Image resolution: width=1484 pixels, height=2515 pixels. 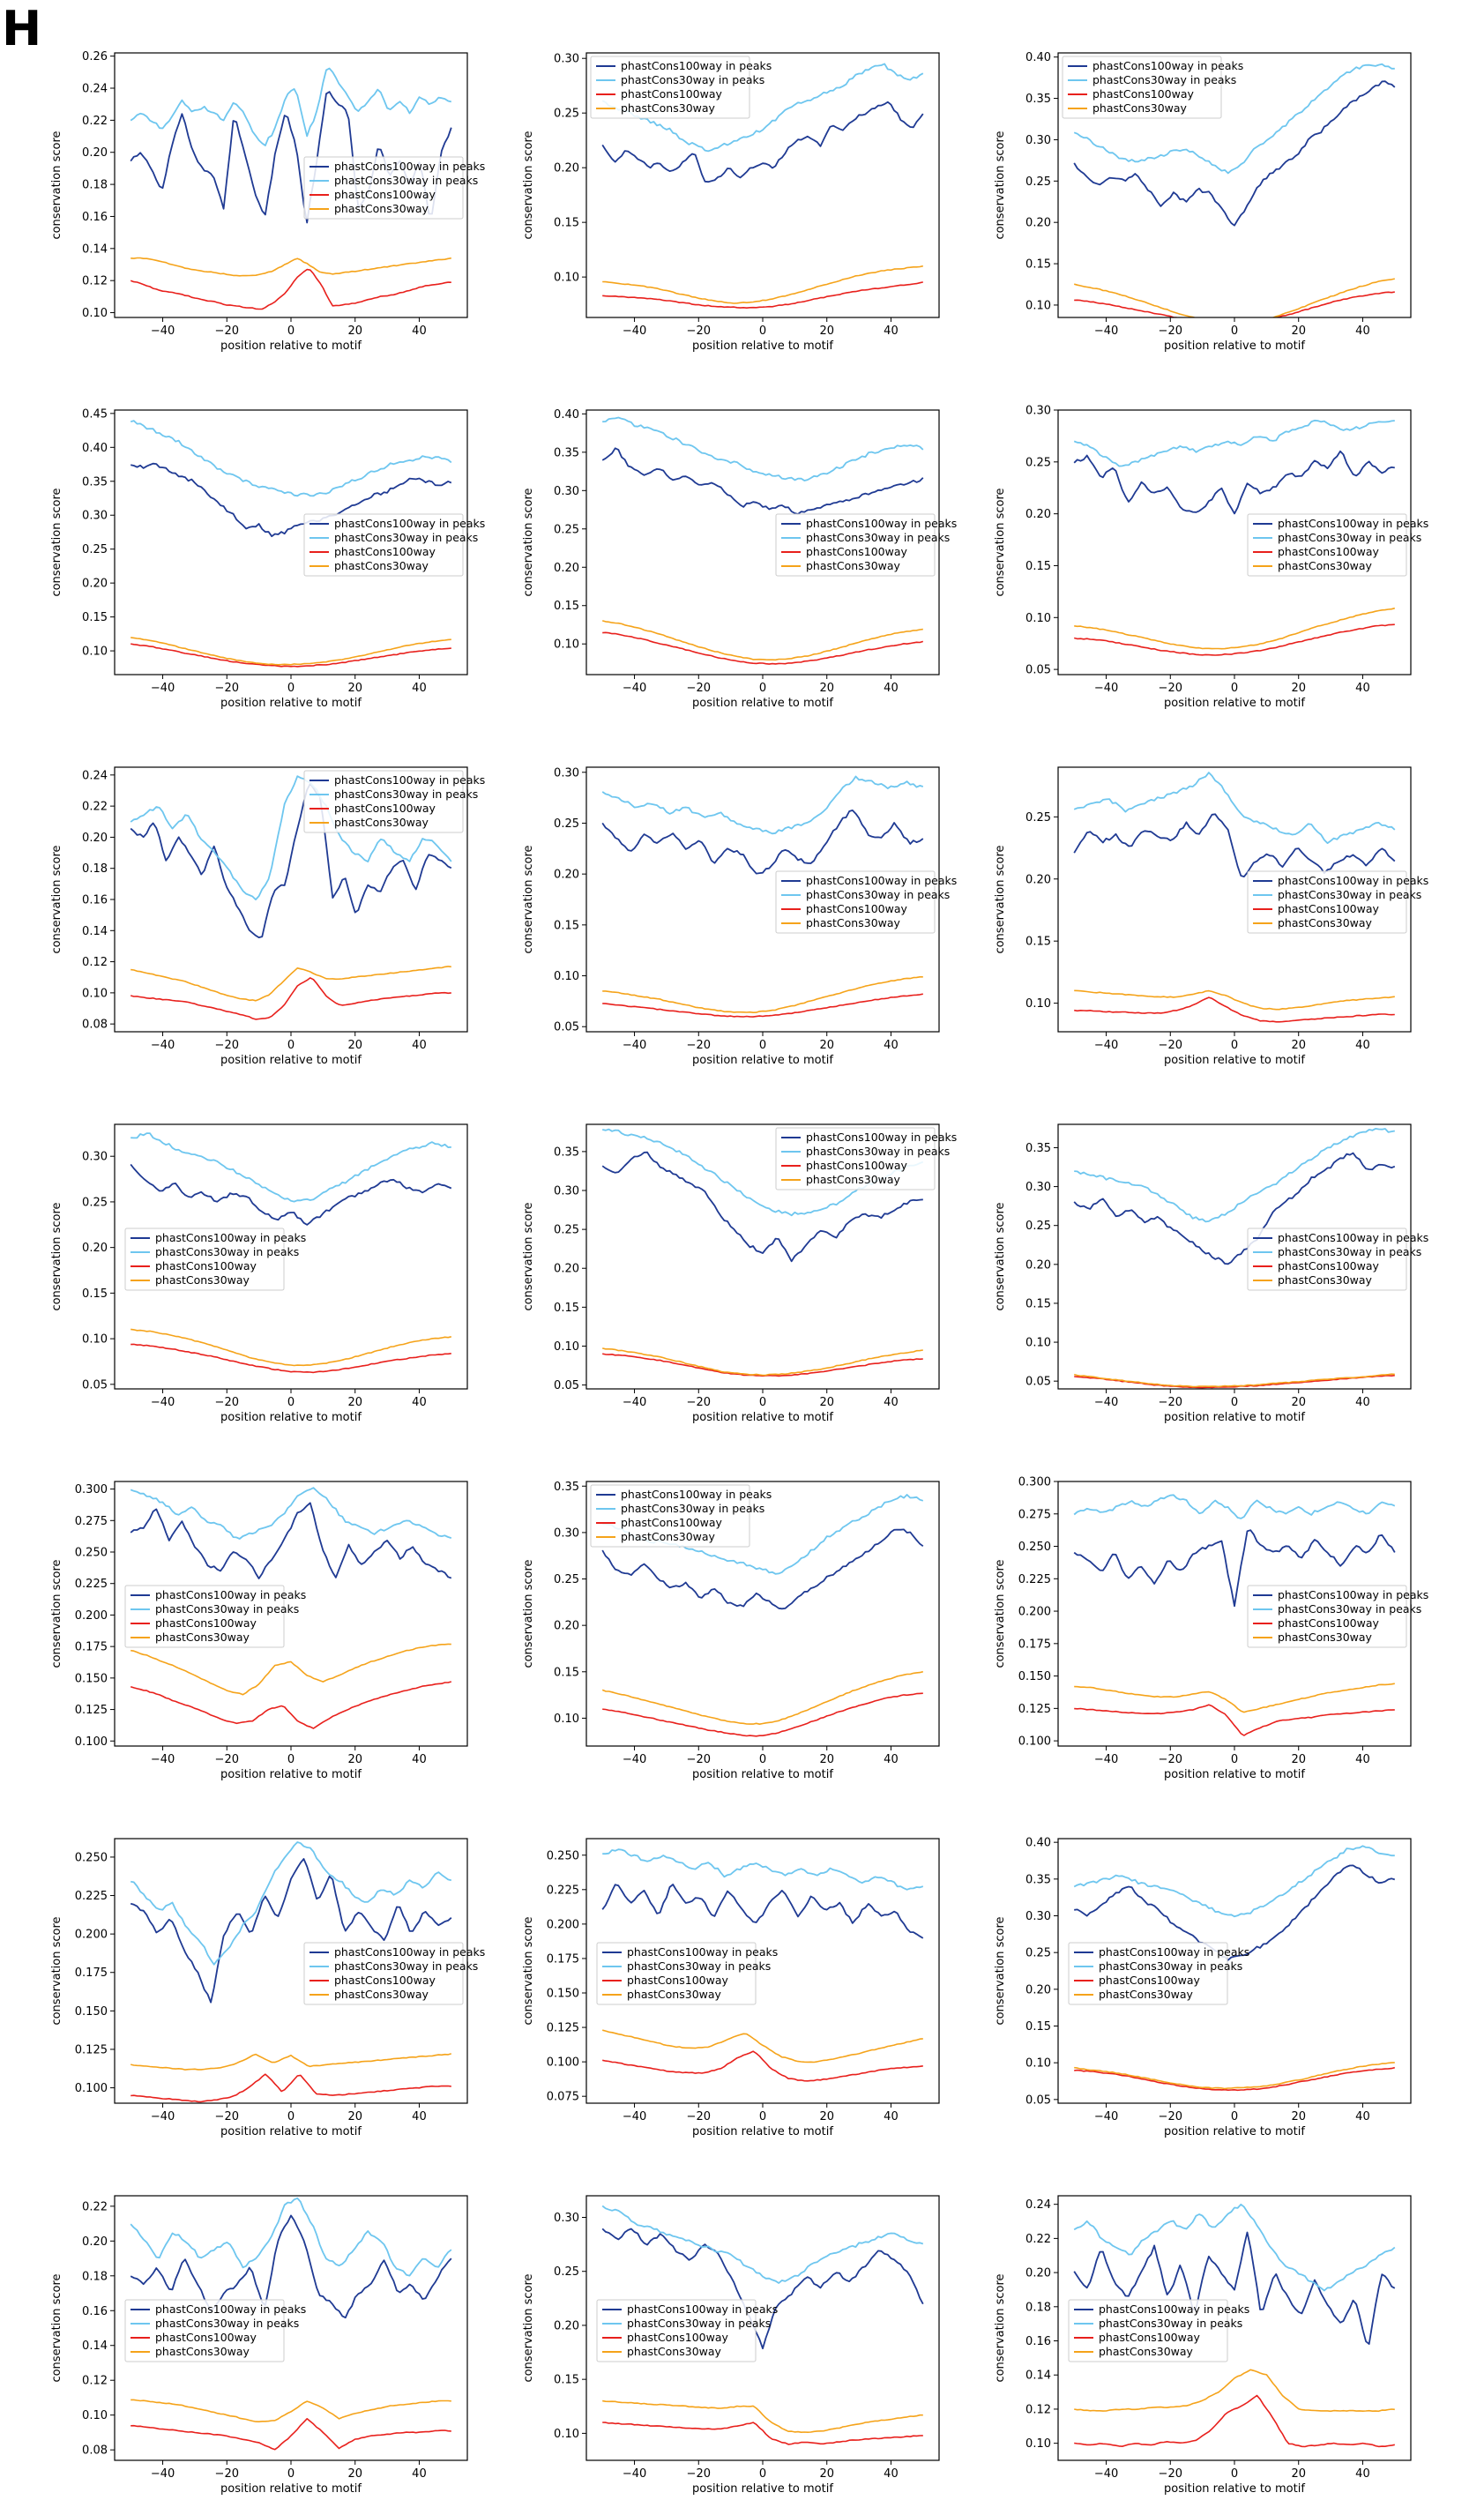 I want to click on legend-entry-label: phastCons30way in peaks, so click(x=227, y=1609).